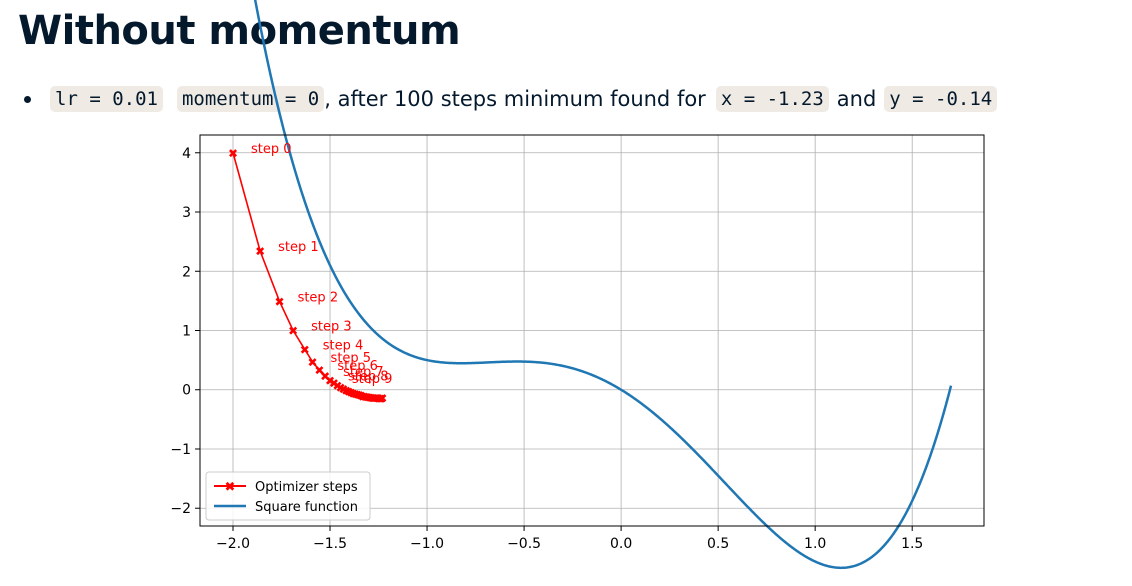  What do you see at coordinates (372, 379) in the screenshot?
I see `step-label: step 9` at bounding box center [372, 379].